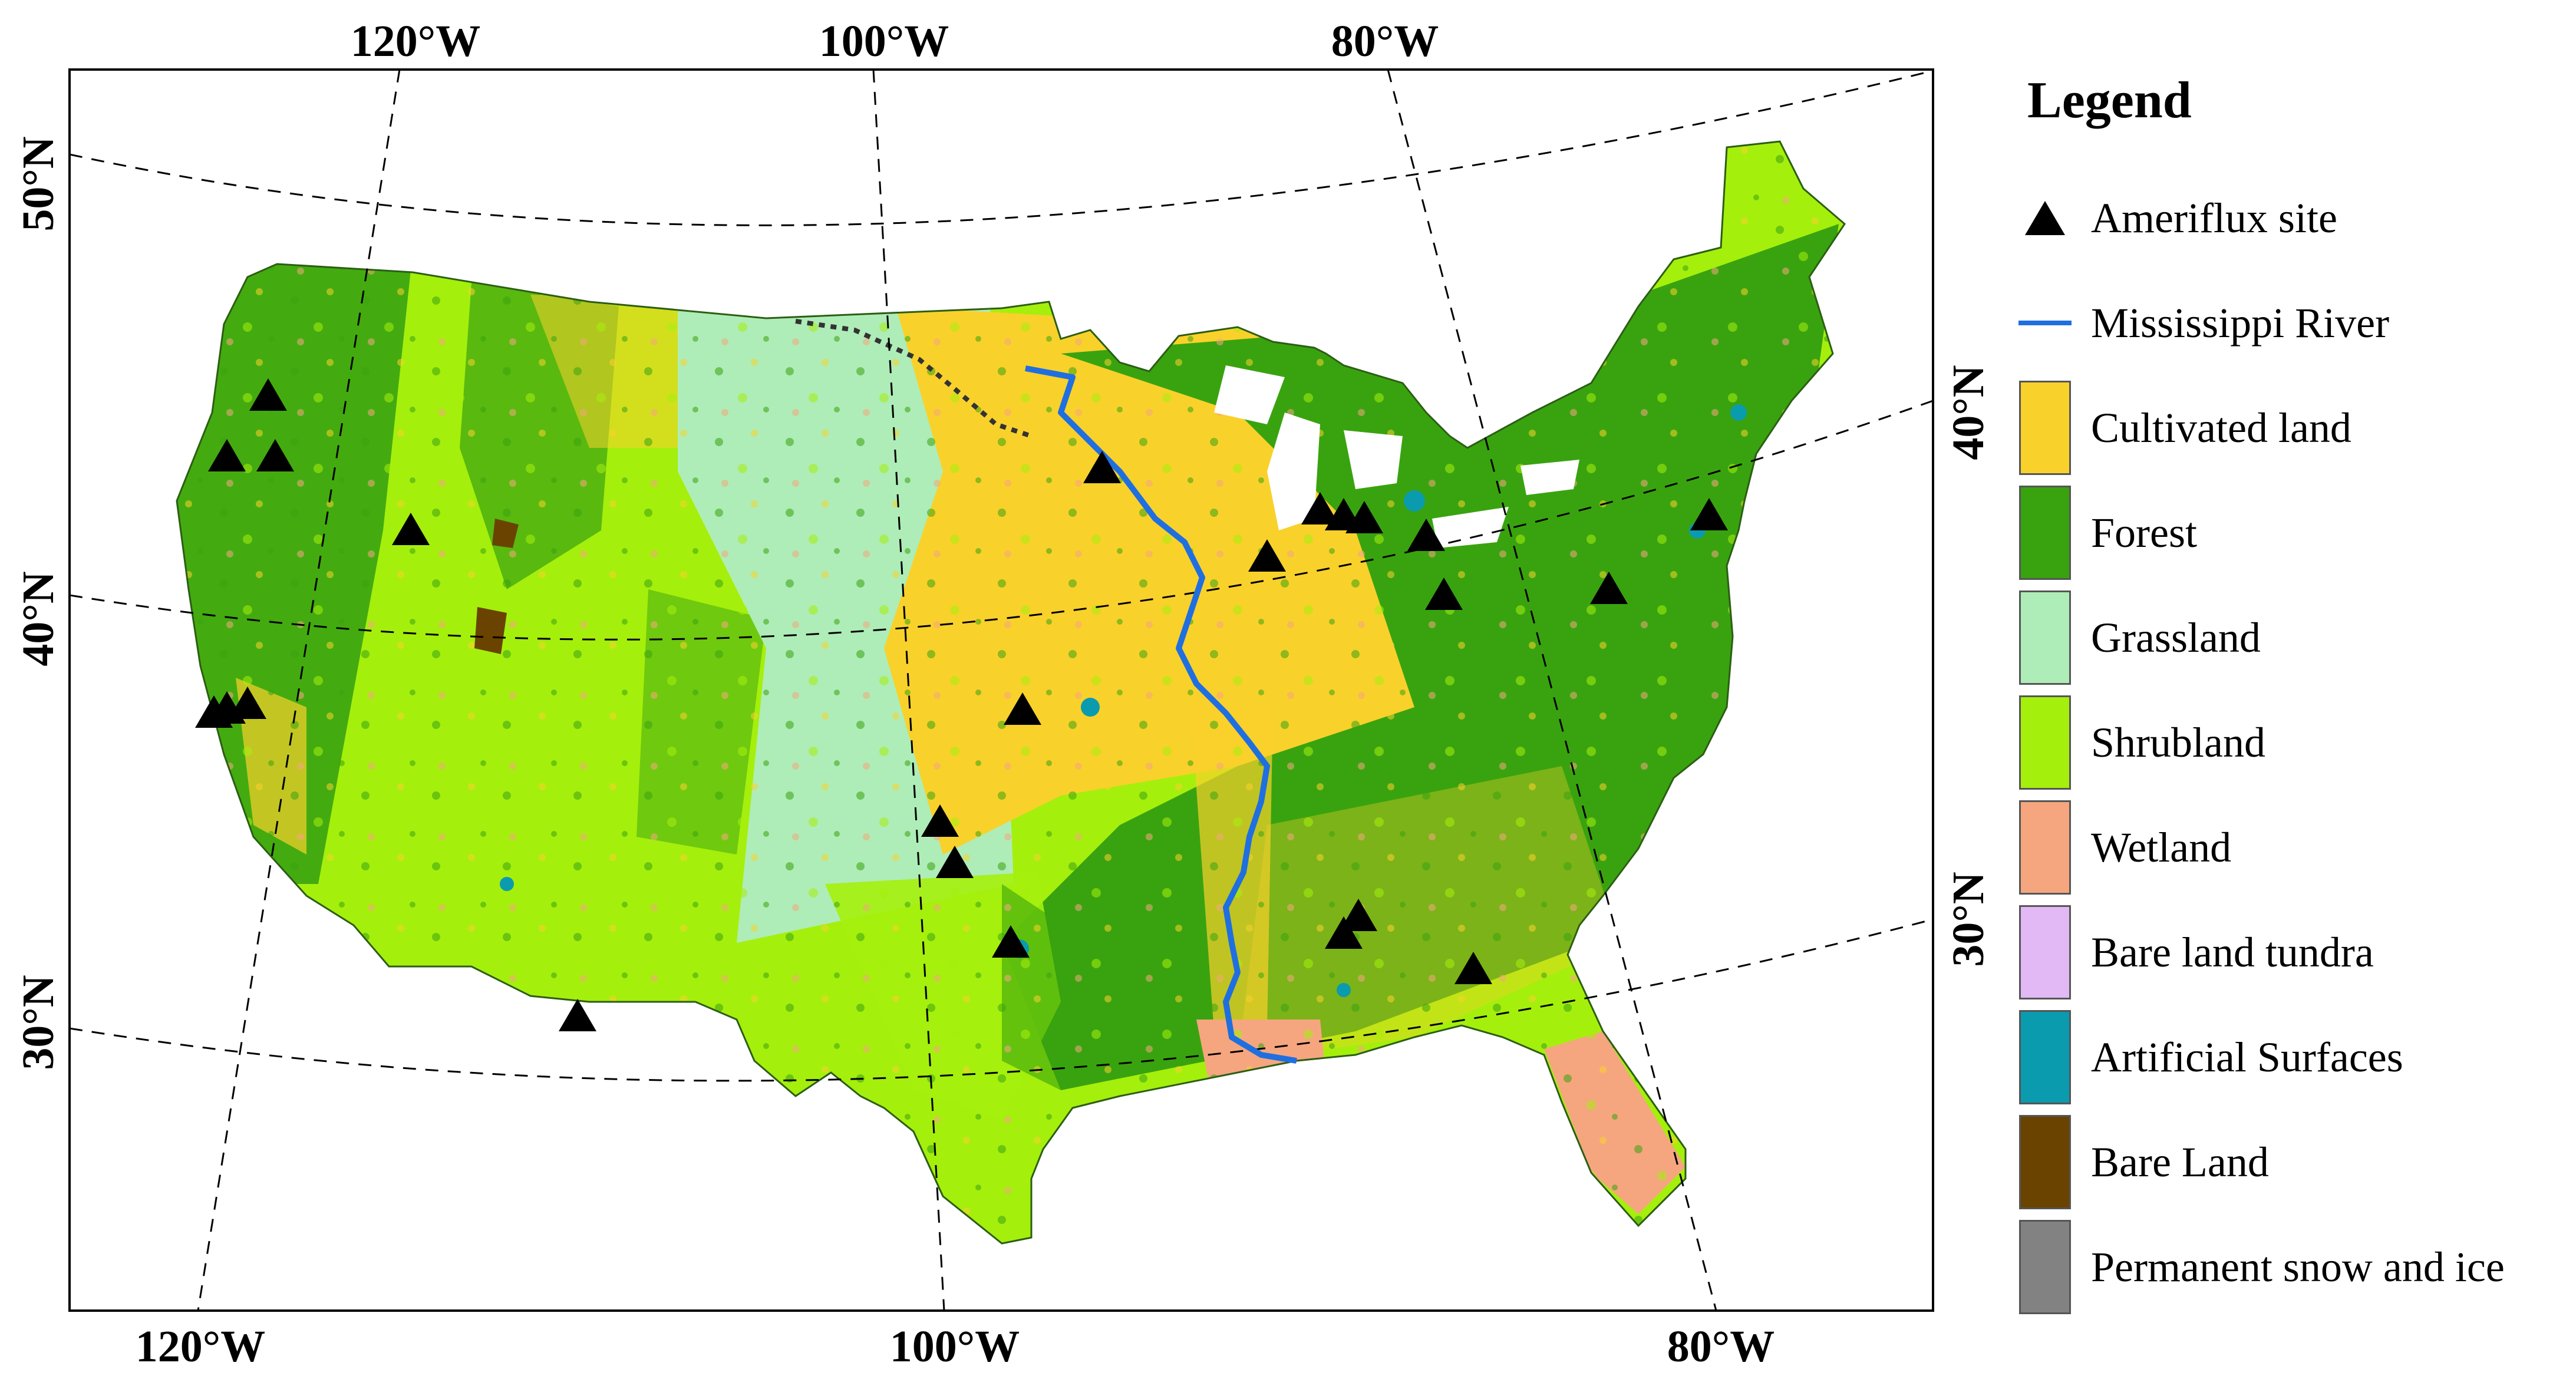 Image resolution: width=2576 pixels, height=1379 pixels. I want to click on lon-labels-top: 120°W 100°W 80°W, so click(895, 41).